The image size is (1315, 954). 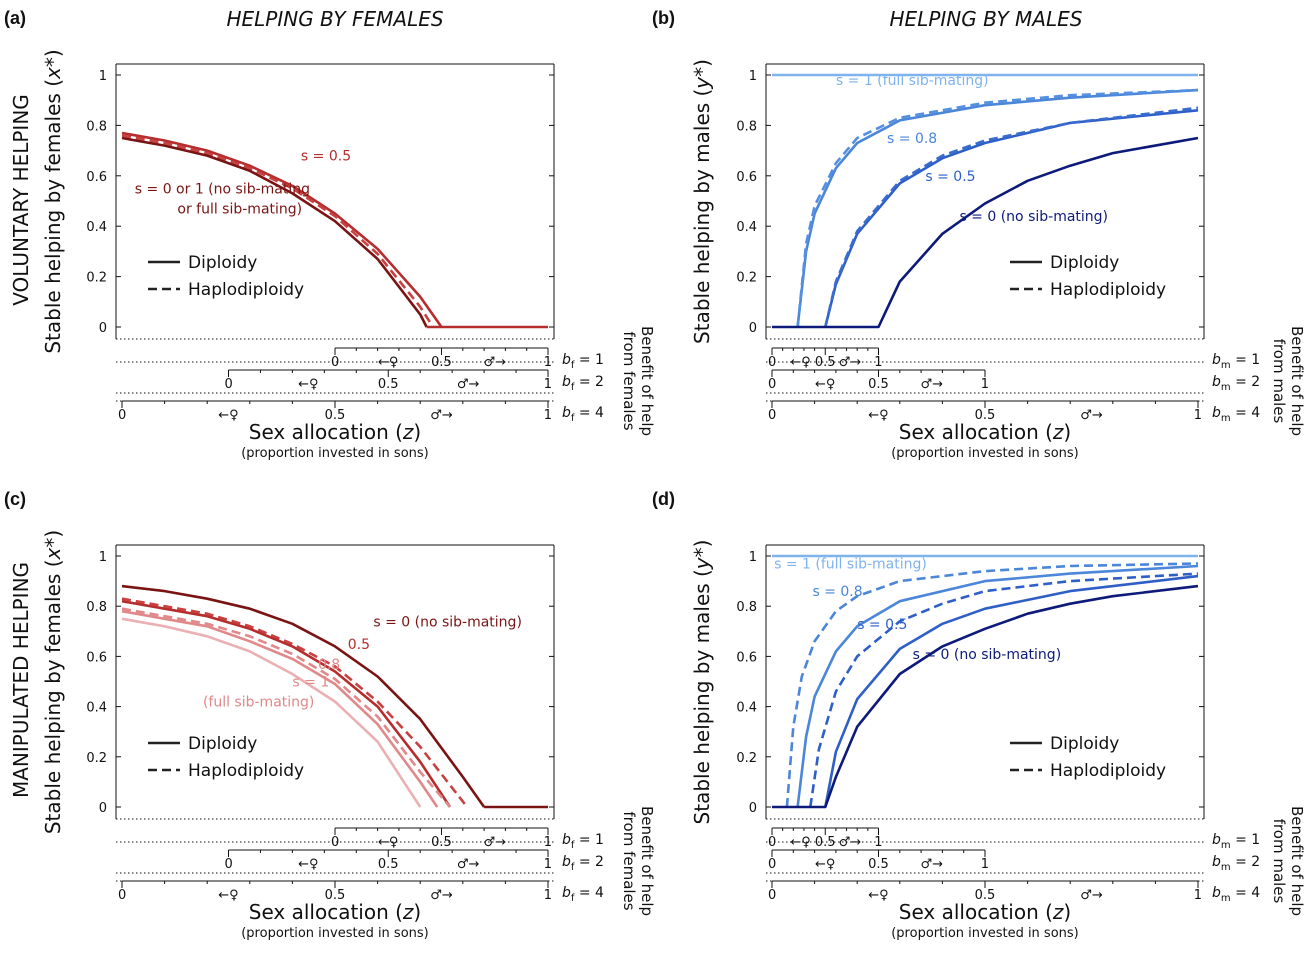 I want to click on y-axis-label-var: x*, so click(x=53, y=68).